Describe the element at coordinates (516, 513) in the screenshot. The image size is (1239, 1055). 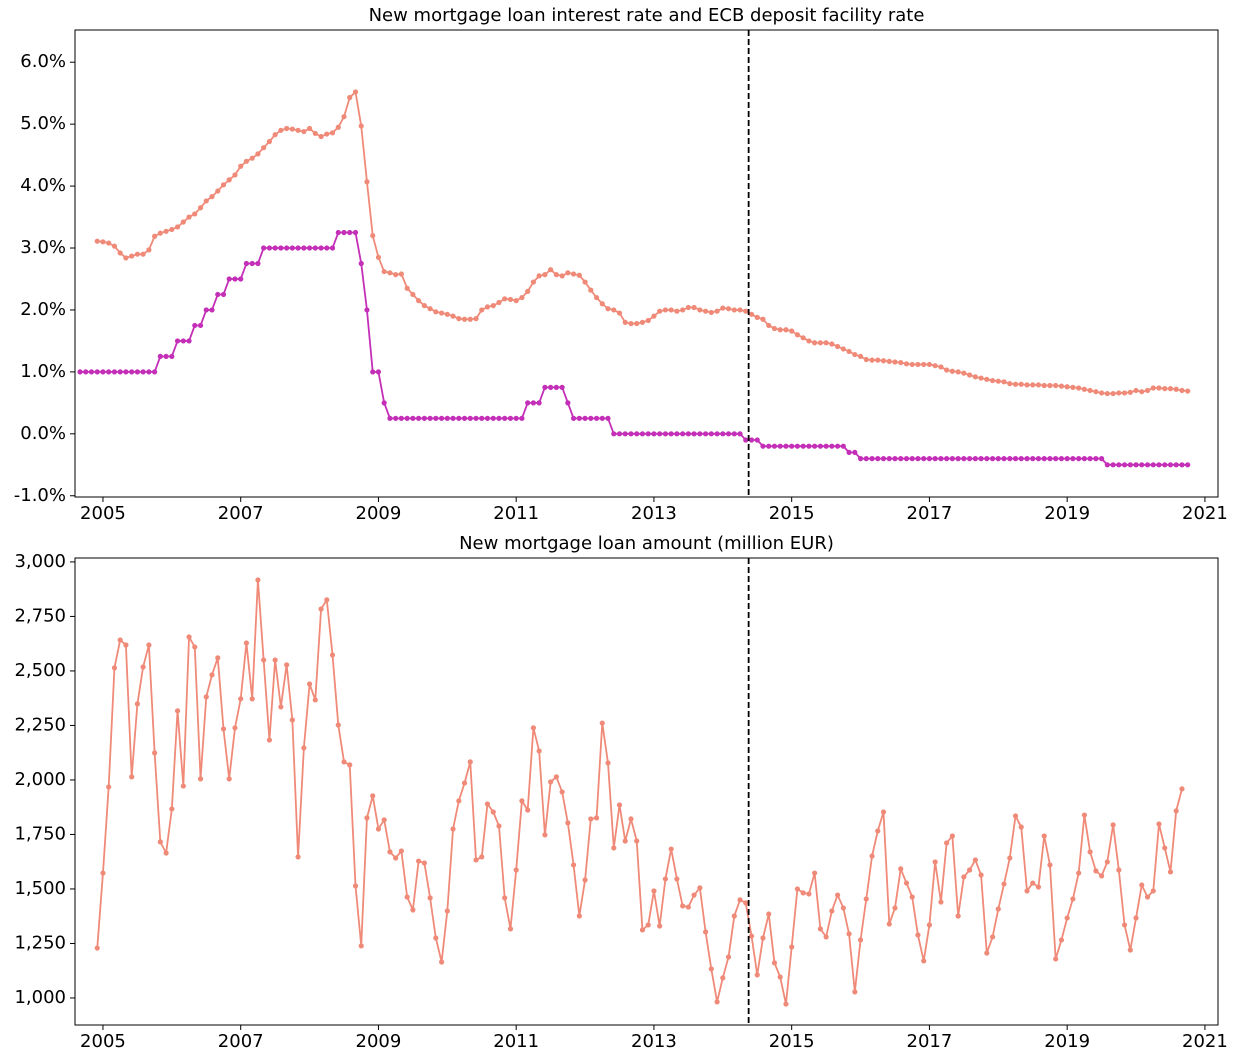
I see `x-tick-label: 2011` at that location.